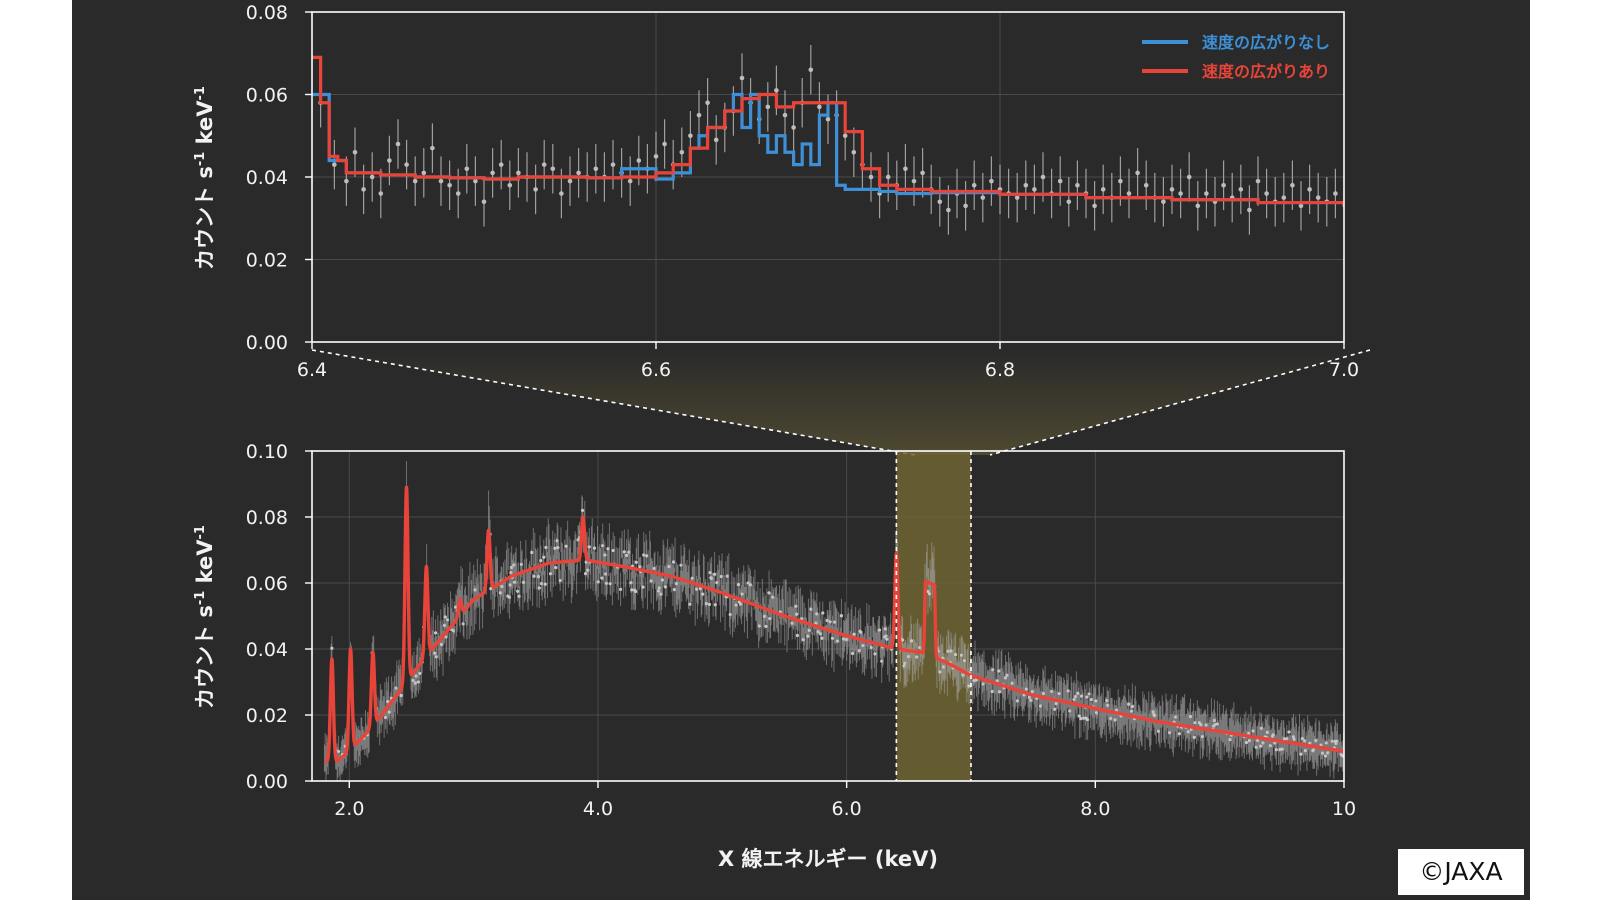 The width and height of the screenshot is (1600, 900). I want to click on zoom-connector, so click(841, 402).